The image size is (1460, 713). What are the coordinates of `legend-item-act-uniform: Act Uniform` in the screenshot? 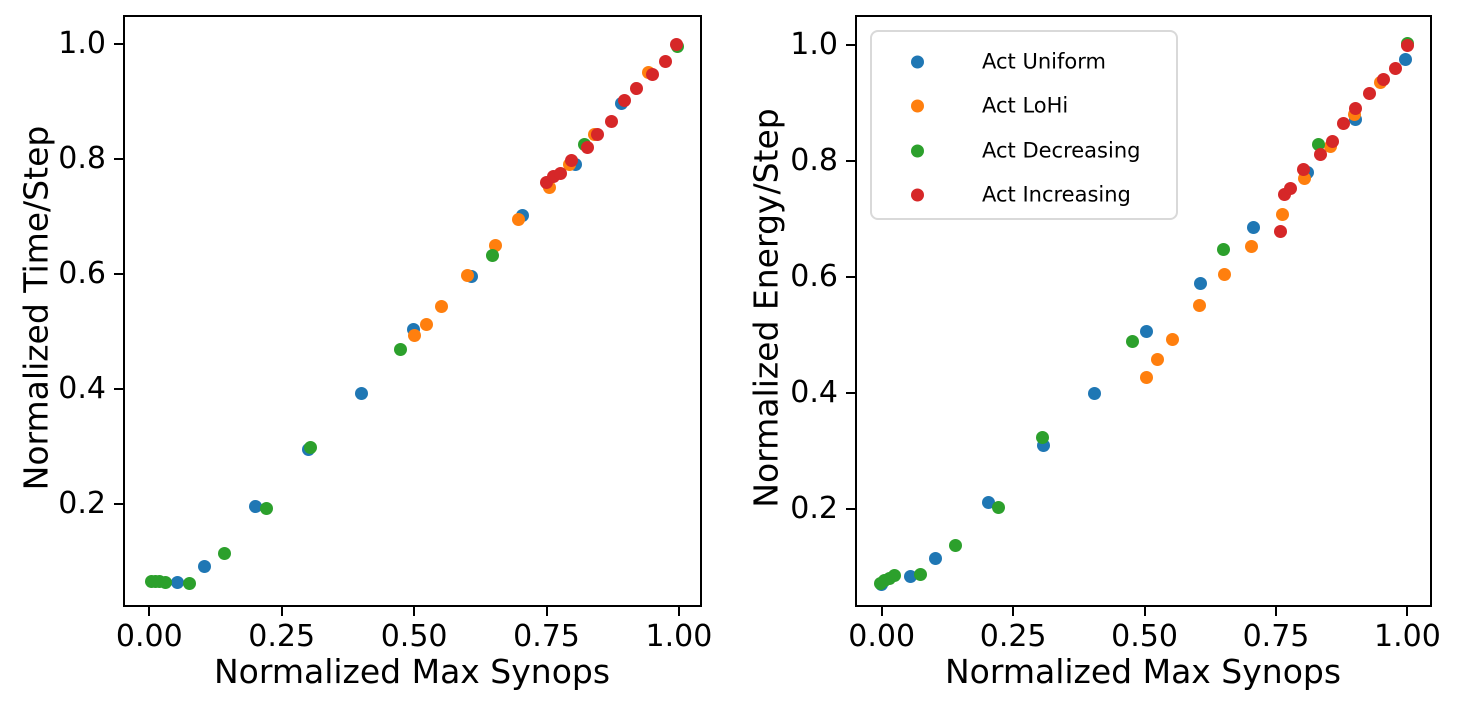 It's located at (1024, 62).